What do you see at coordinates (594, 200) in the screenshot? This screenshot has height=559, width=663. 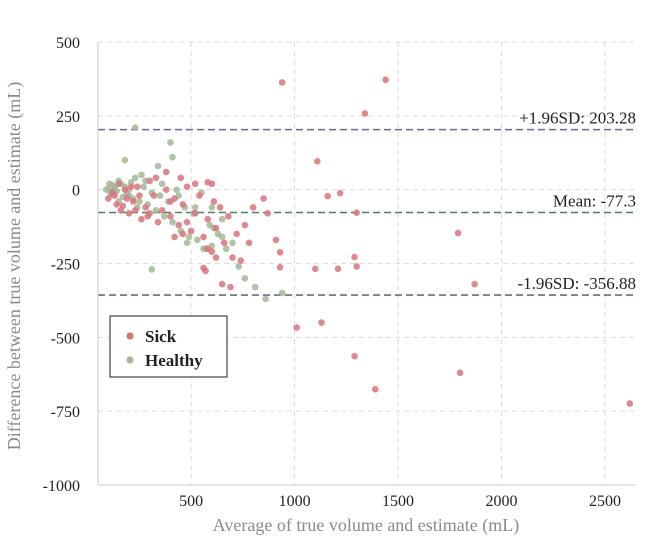 I see `mean-label: Mean: -77.3` at bounding box center [594, 200].